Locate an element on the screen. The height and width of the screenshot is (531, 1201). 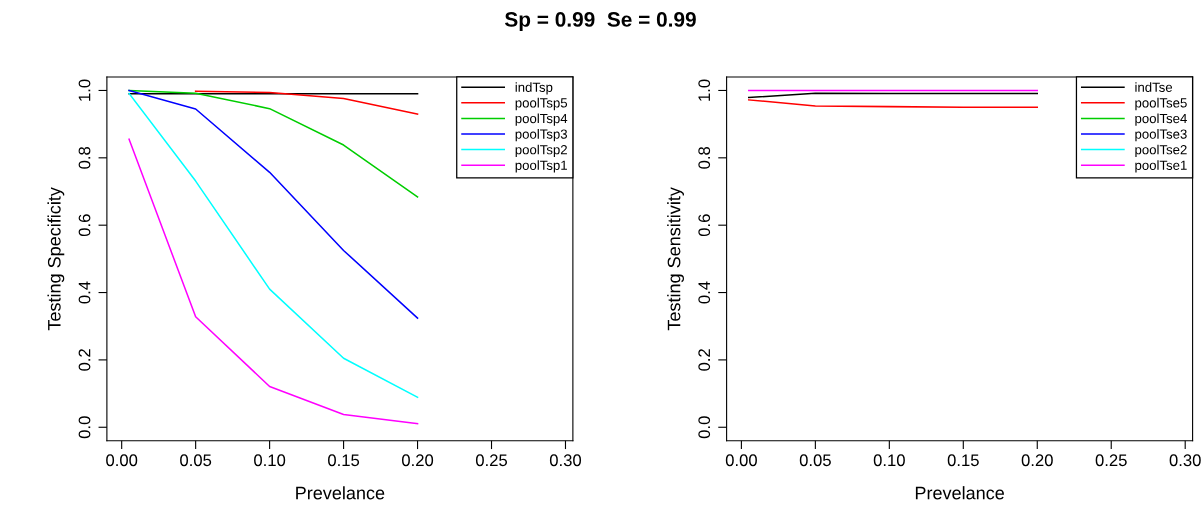
legend-label: poolTsp2 is located at coordinates (541, 150).